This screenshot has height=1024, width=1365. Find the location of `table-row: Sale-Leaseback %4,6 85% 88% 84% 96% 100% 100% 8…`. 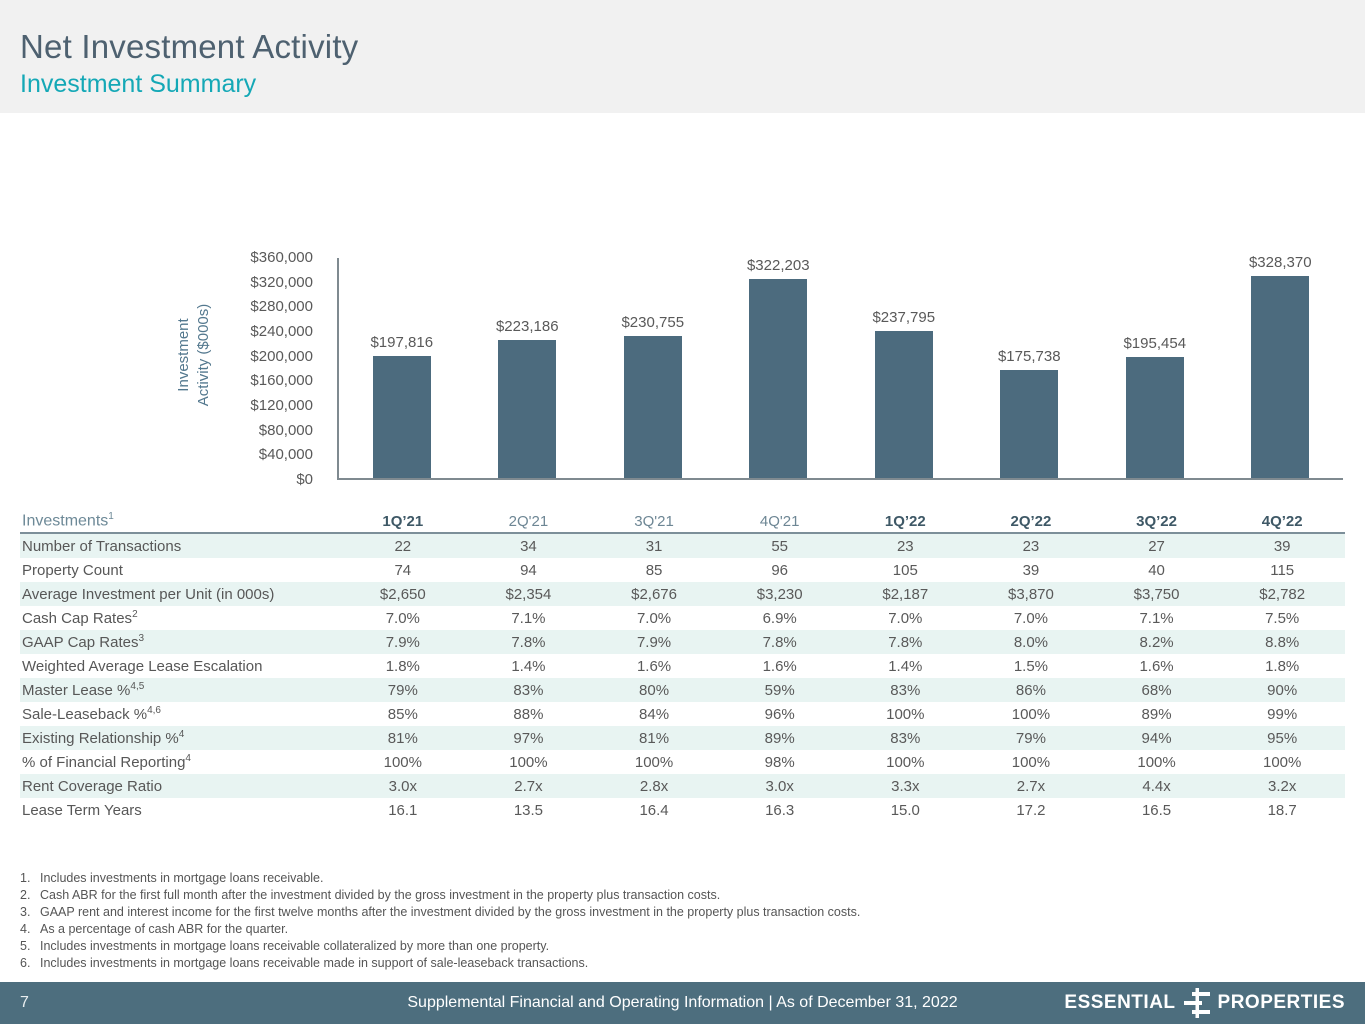

table-row: Sale-Leaseback %4,6 85% 88% 84% 96% 100% 100% 8… is located at coordinates (682, 714).